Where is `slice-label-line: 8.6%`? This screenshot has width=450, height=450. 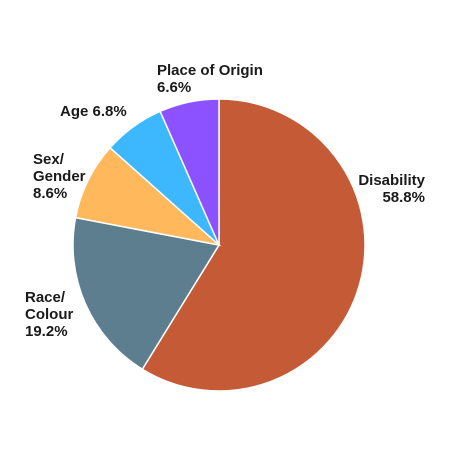 slice-label-line: 8.6% is located at coordinates (50, 193).